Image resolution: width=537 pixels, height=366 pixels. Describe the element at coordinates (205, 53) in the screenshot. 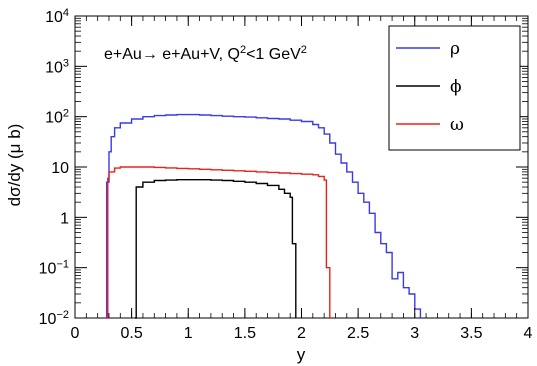

I see `annotation-text: e+Au→ e+Au+V, Q2<1 GeV2` at that location.